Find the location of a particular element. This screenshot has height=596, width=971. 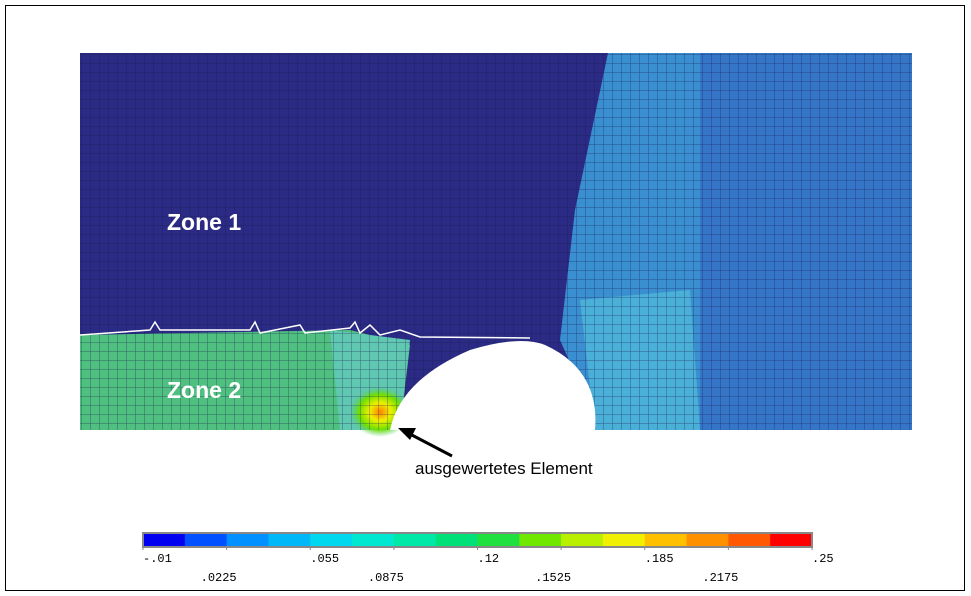

zone-label: Zone 2 is located at coordinates (204, 390).